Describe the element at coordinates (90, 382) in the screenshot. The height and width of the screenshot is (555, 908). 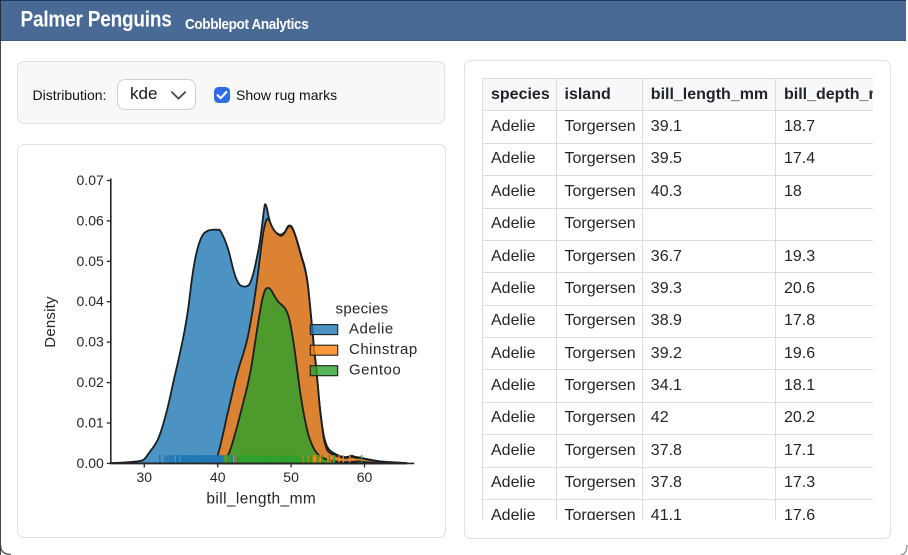
I see `svg-text: 0.02` at that location.